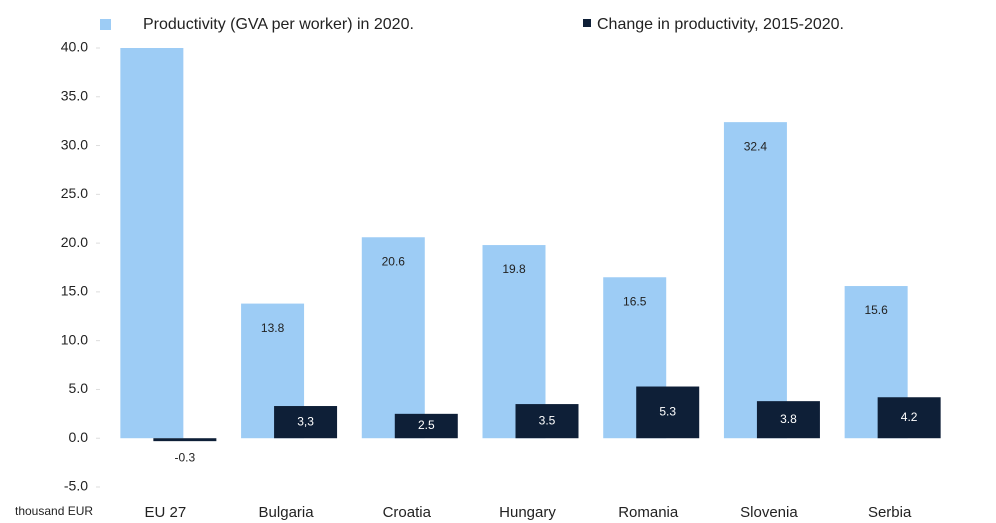 The width and height of the screenshot is (996, 523). What do you see at coordinates (287, 512) in the screenshot?
I see `x-tick-label: Bulgaria` at bounding box center [287, 512].